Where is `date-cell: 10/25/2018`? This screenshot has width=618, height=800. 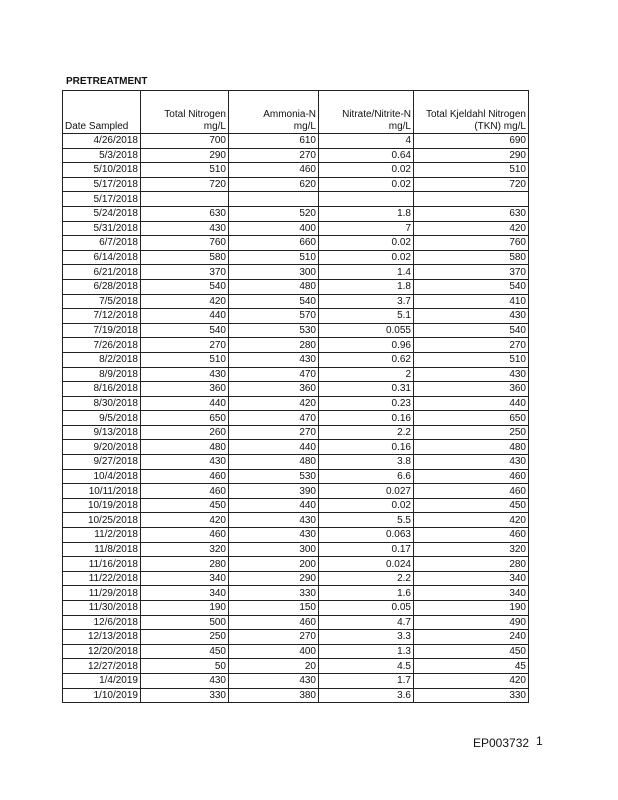
date-cell: 10/25/2018 is located at coordinates (101, 520).